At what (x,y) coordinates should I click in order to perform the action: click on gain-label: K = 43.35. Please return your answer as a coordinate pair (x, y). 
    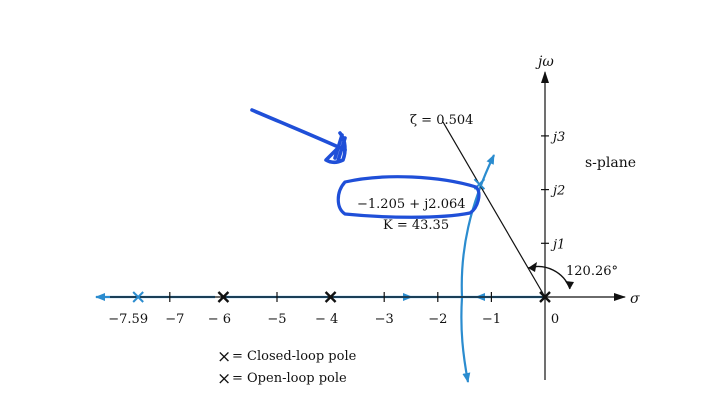
    Looking at the image, I should click on (416, 225).